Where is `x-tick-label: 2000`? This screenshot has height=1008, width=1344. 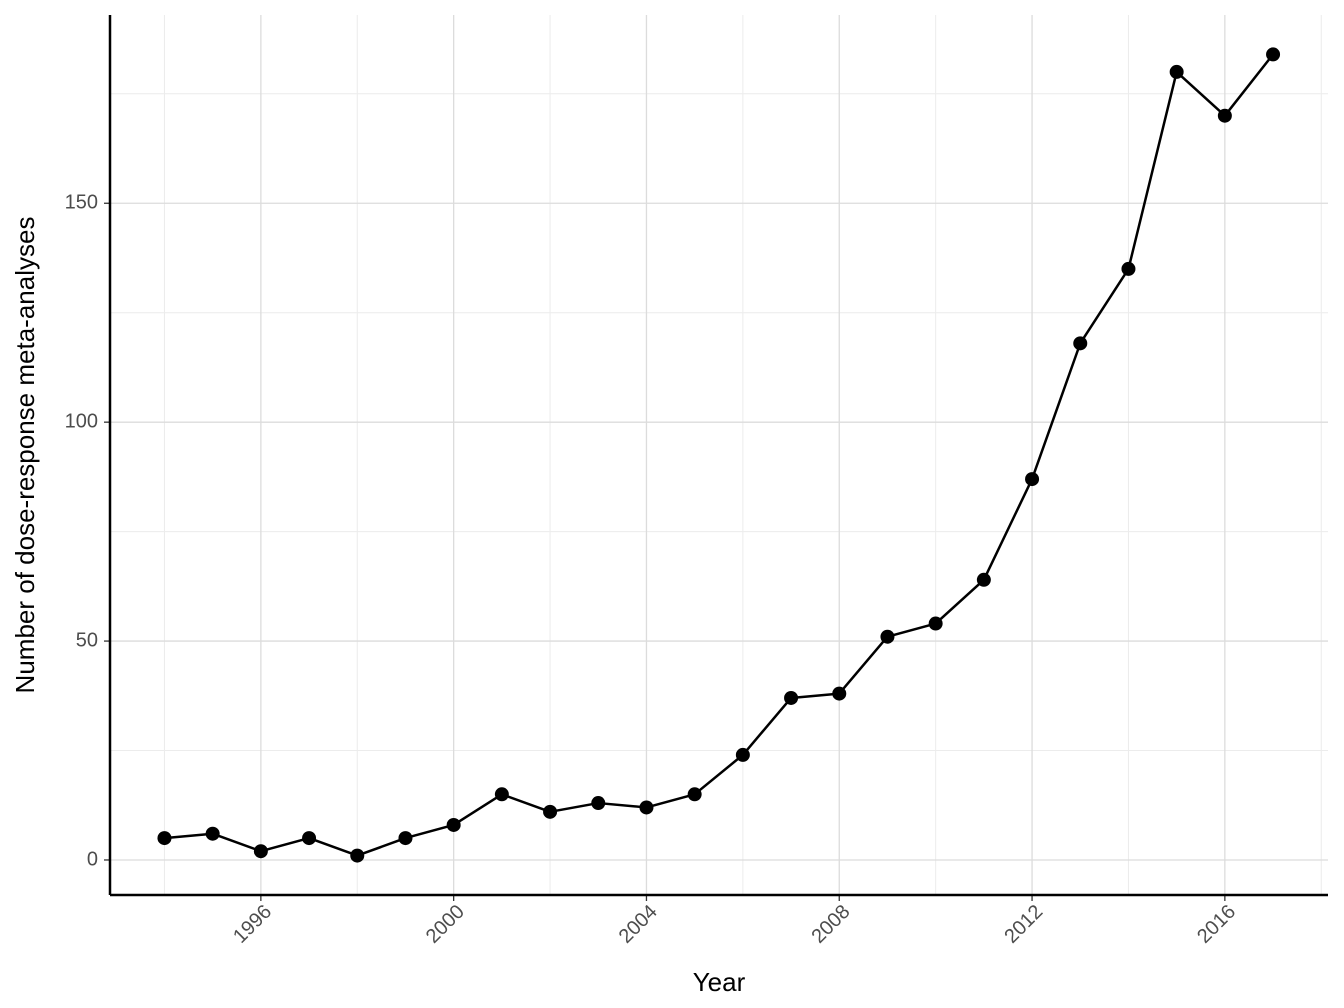
x-tick-label: 2000 is located at coordinates (445, 924).